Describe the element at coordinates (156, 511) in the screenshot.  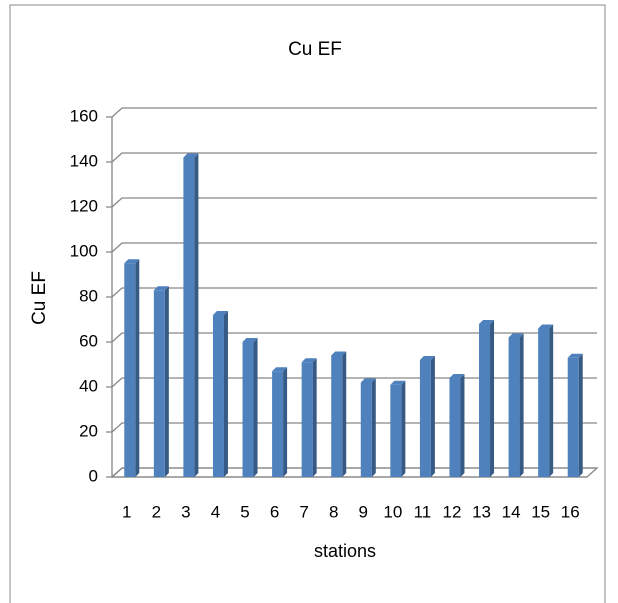
I see `x-tick-label: 2` at that location.